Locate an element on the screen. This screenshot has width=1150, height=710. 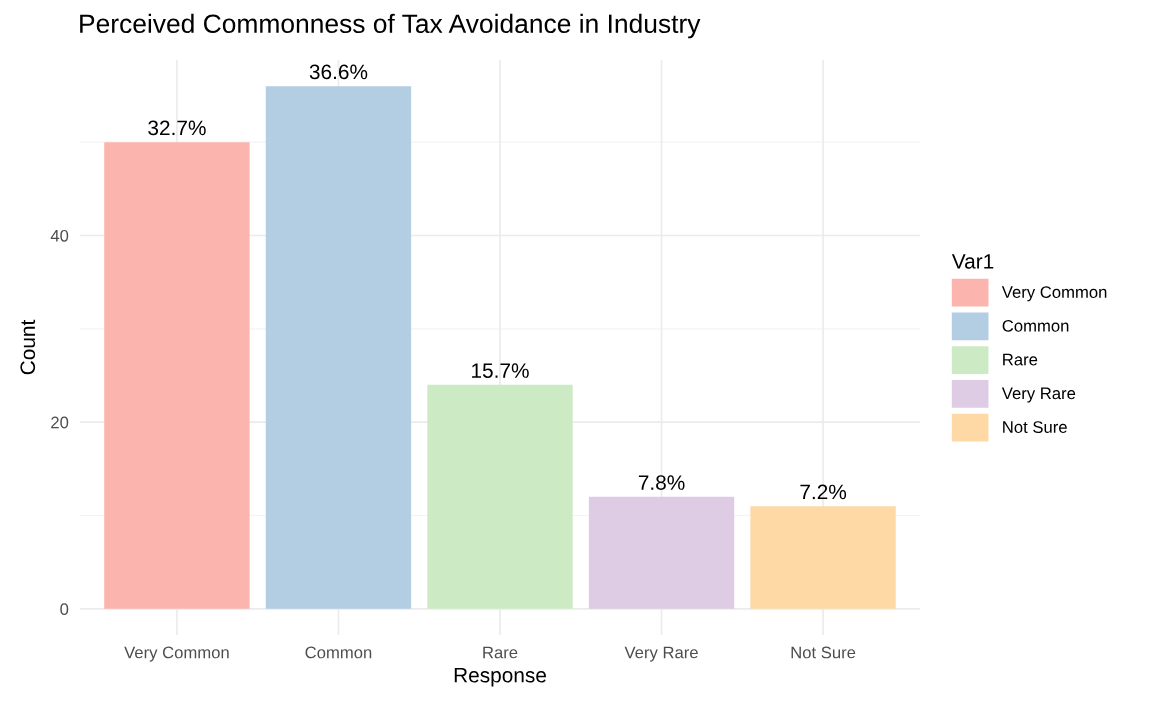
annotation: 7.8% is located at coordinates (661, 482).